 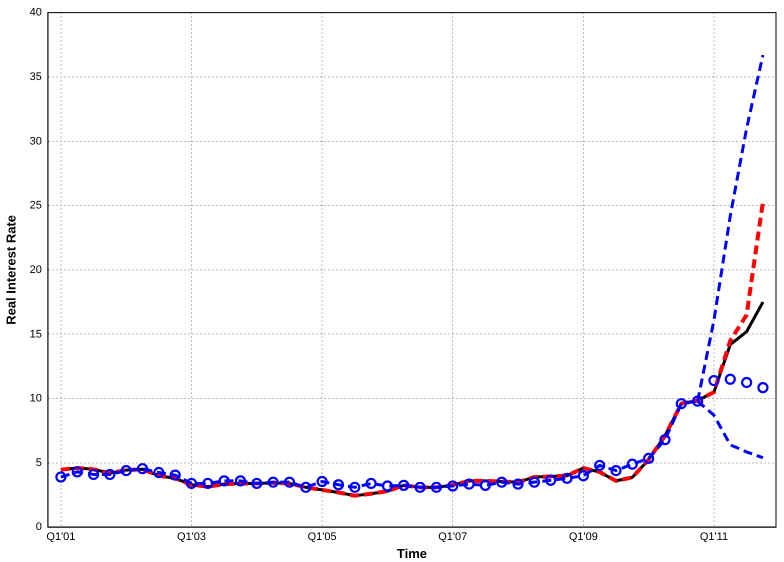 I want to click on y-axis-title: Real Interest Rate, so click(x=10, y=269).